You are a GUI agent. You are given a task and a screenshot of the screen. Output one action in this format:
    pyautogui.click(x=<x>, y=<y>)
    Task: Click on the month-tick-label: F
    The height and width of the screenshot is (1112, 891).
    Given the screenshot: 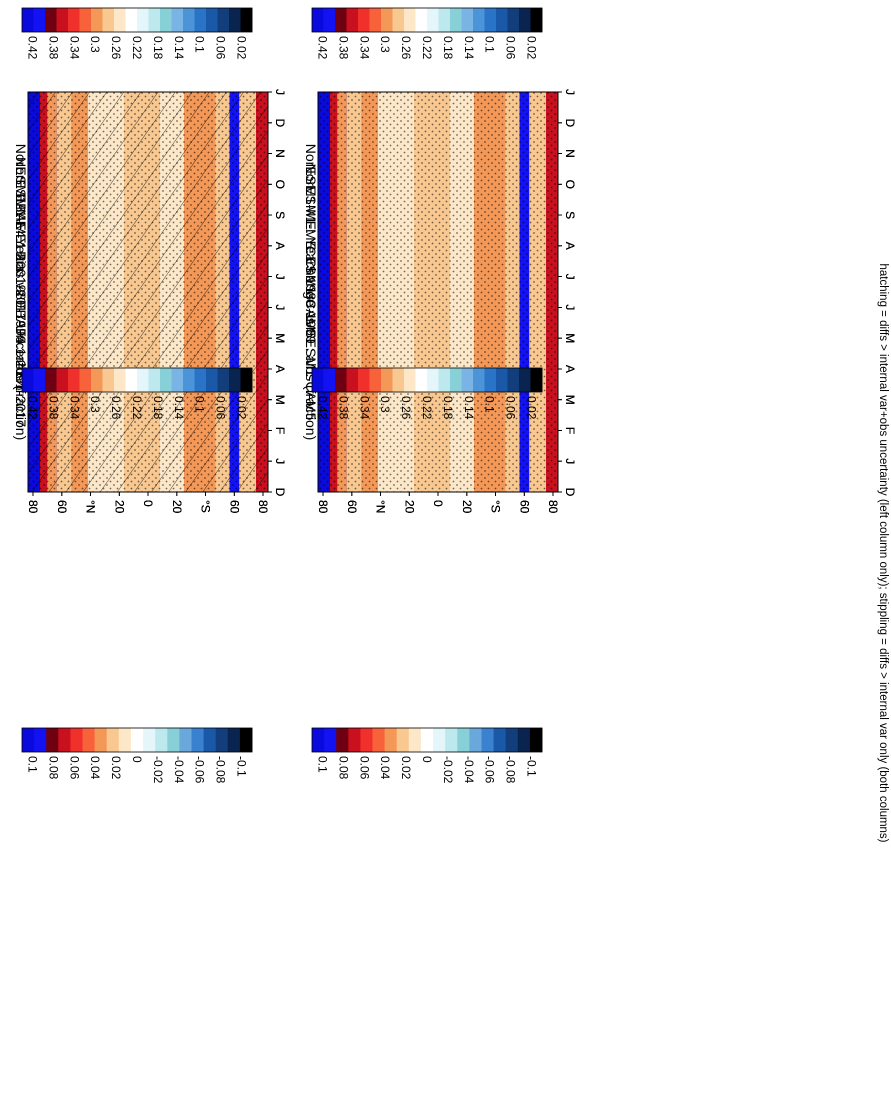 What is the action you would take?
    pyautogui.click(x=280, y=430)
    